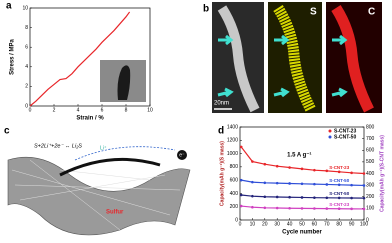 The width and height of the screenshot is (392, 243). I want to click on ion-label: Li⁺, so click(103, 148).